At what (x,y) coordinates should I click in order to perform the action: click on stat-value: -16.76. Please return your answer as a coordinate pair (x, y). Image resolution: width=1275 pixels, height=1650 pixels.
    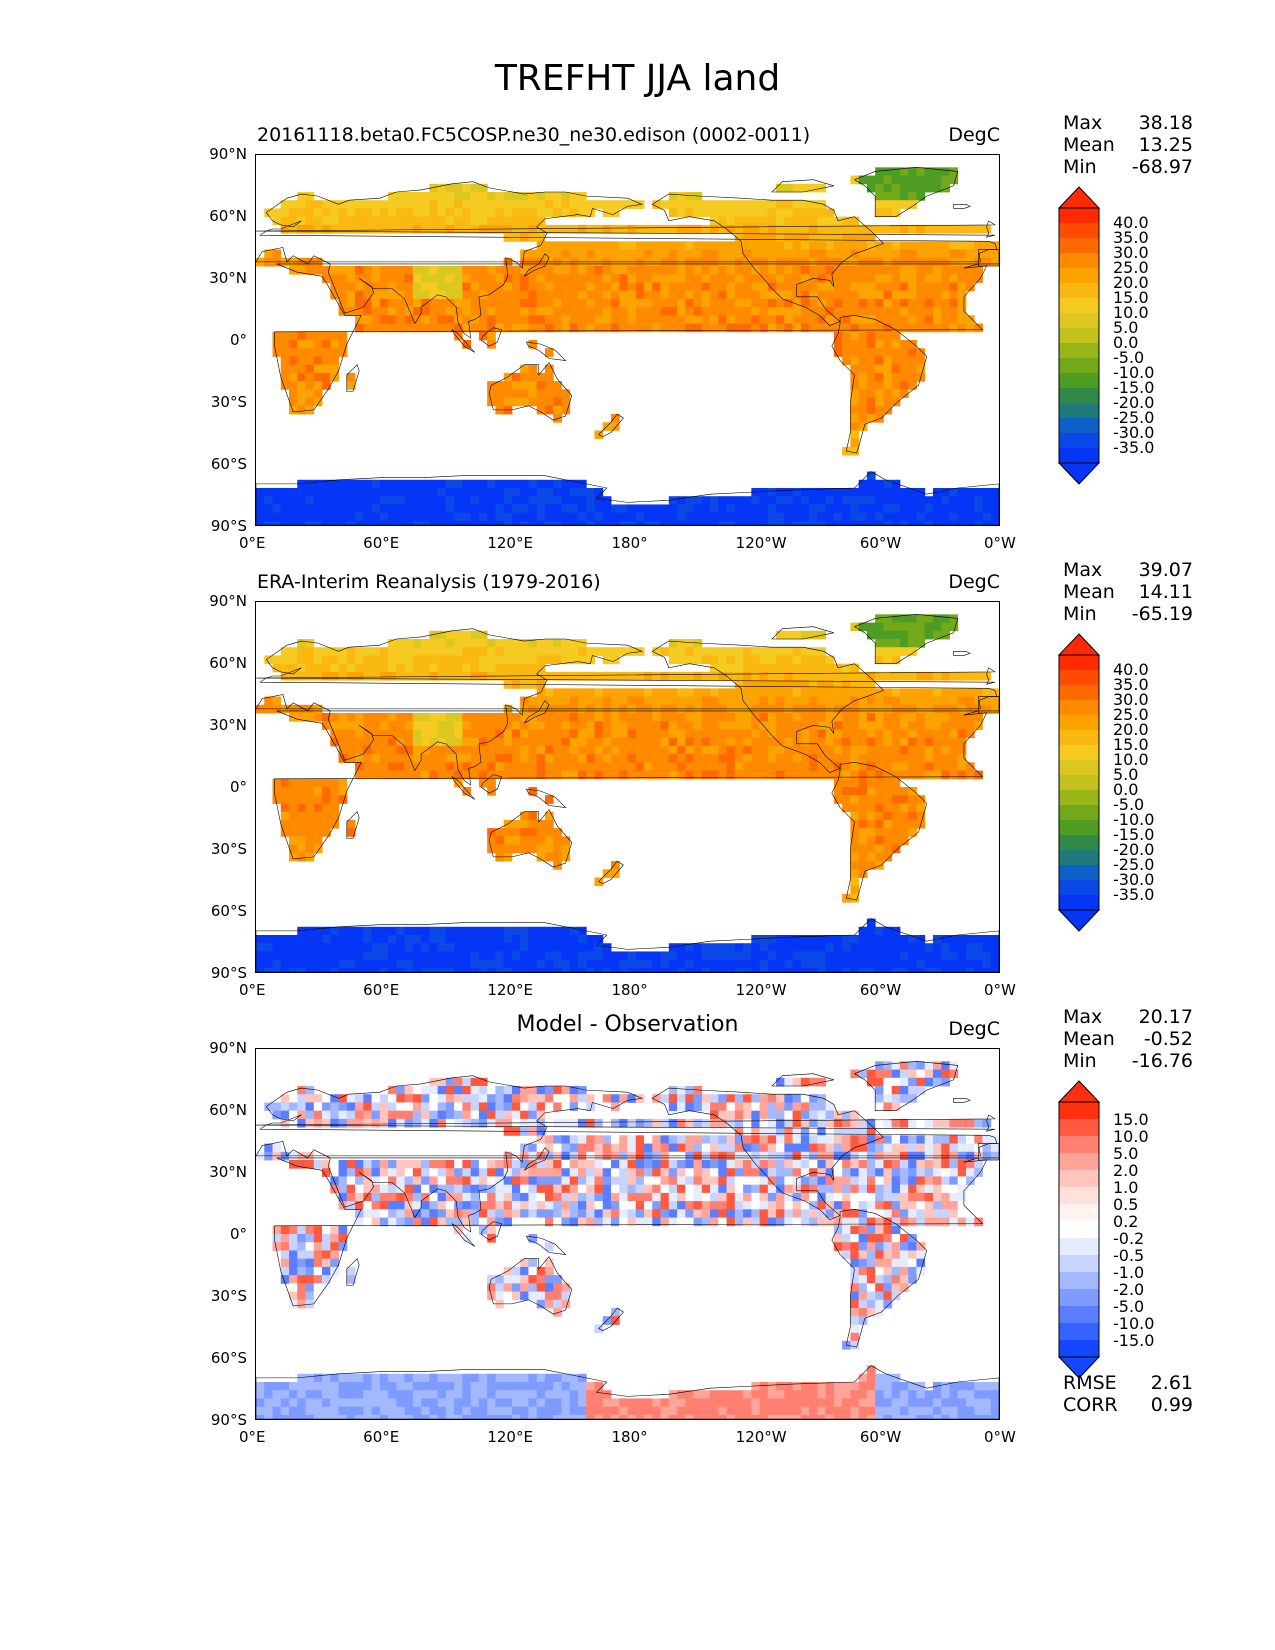
    Looking at the image, I should click on (1162, 1061).